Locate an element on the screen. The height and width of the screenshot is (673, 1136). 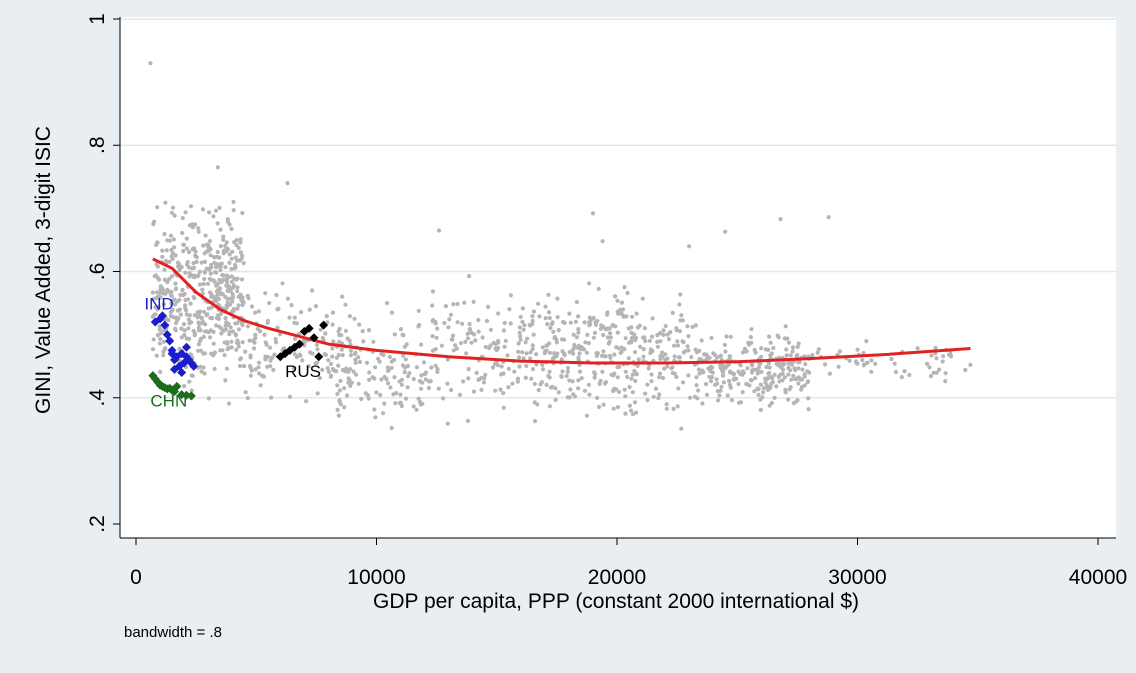
data-point-ind is located at coordinates (182, 372).